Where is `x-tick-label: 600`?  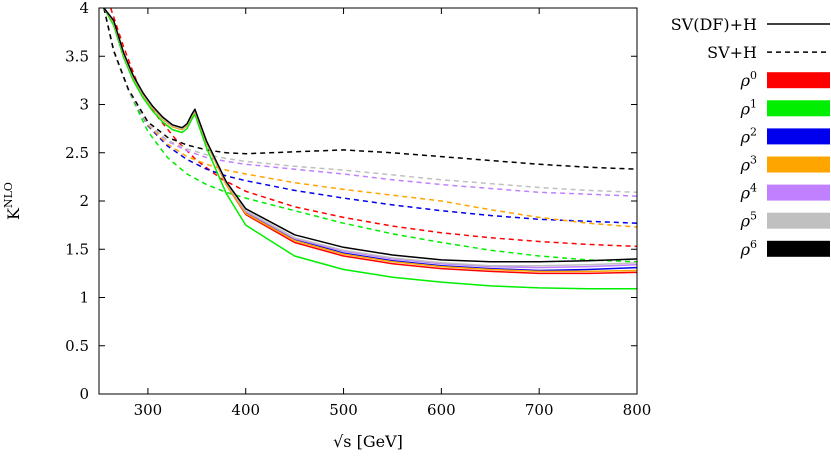
x-tick-label: 600 is located at coordinates (441, 410).